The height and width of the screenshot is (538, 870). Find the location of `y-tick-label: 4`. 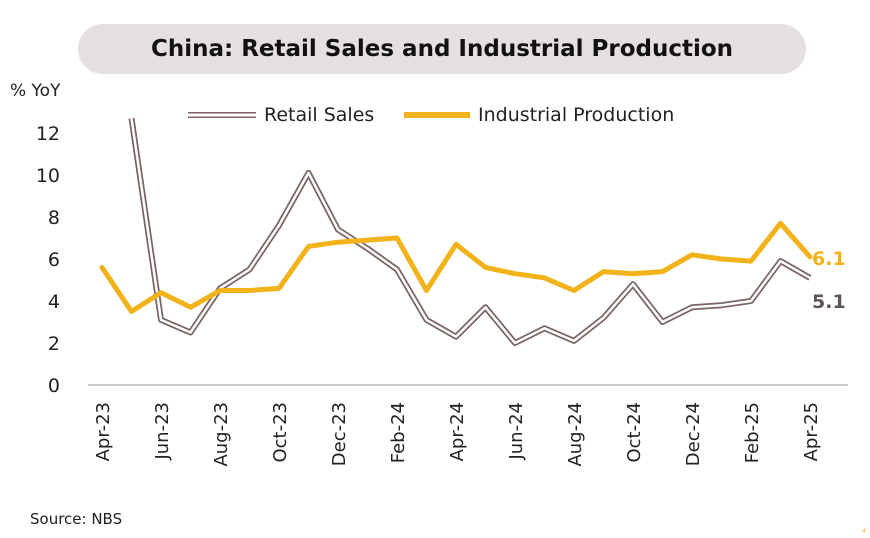

y-tick-label: 4 is located at coordinates (54, 302).